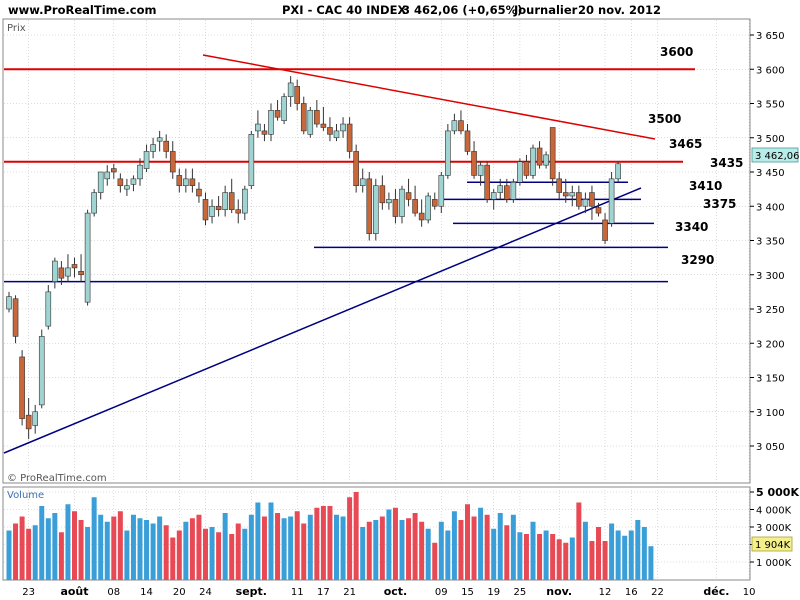 The image size is (800, 600). I want to click on last-volume-badge, so click(772, 544).